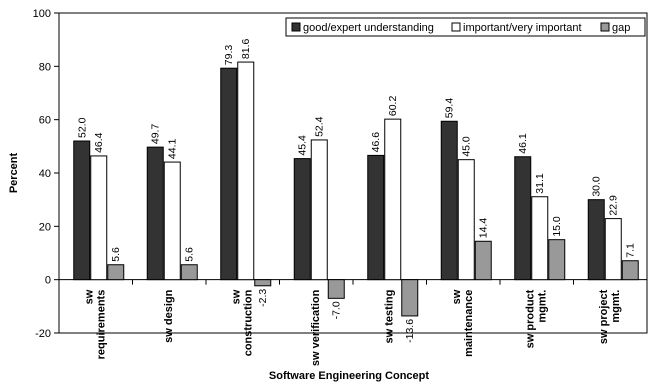  What do you see at coordinates (337, 310) in the screenshot?
I see `data-label: -7.0` at bounding box center [337, 310].